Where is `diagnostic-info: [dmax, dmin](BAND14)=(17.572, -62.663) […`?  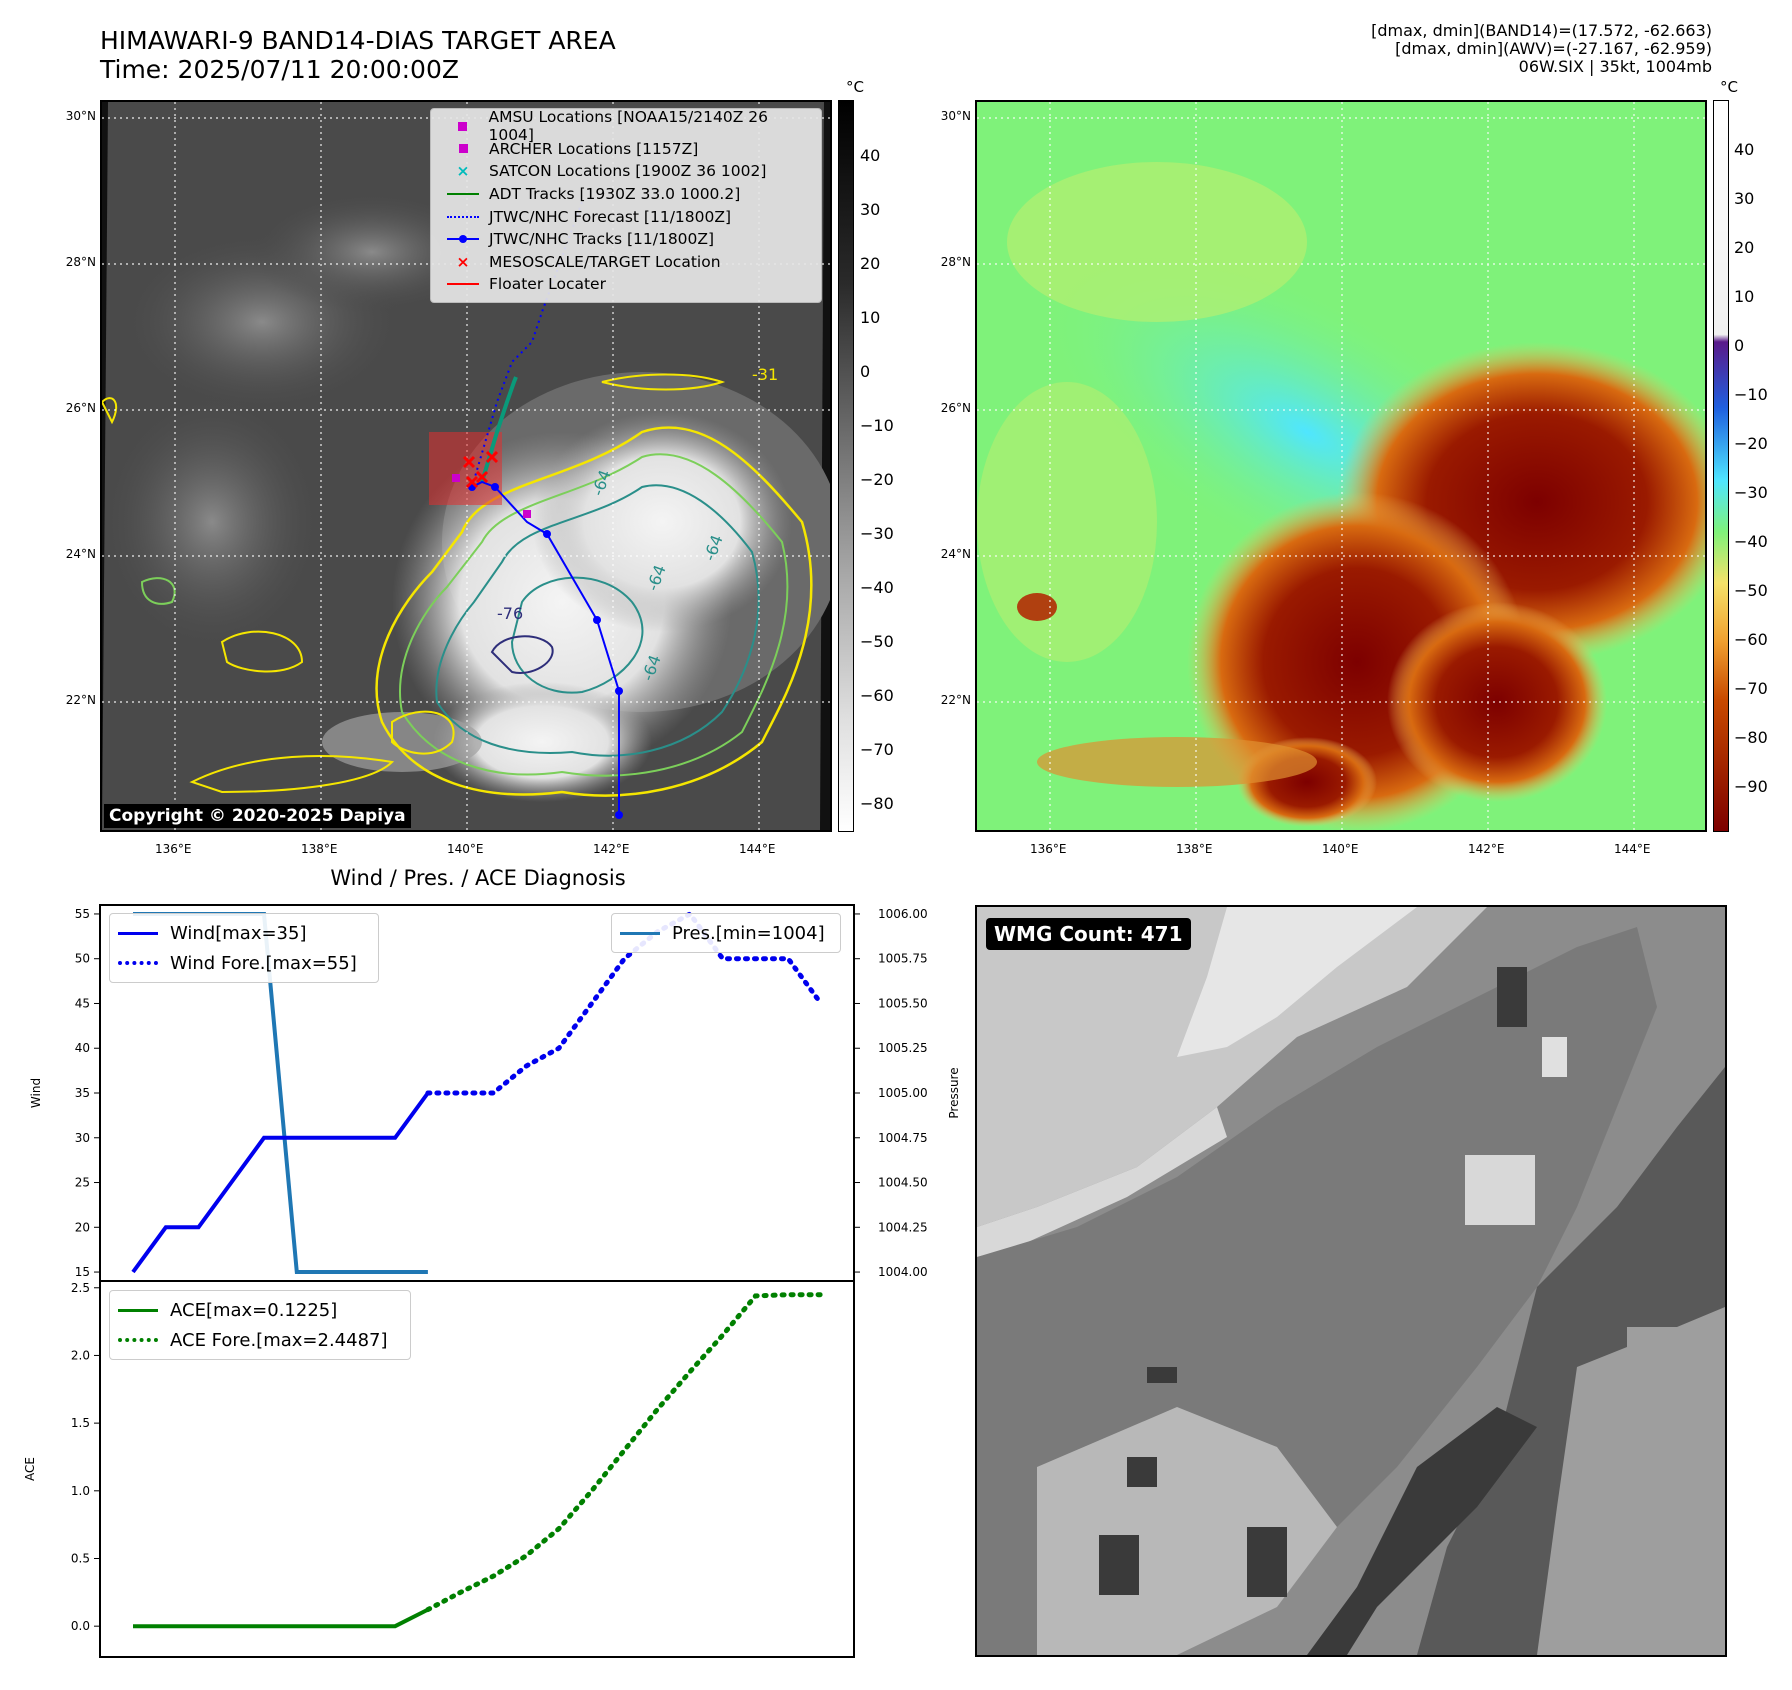 diagnostic-info: [dmax, dmin](BAND14)=(17.572, -62.663) [… is located at coordinates (1541, 49).